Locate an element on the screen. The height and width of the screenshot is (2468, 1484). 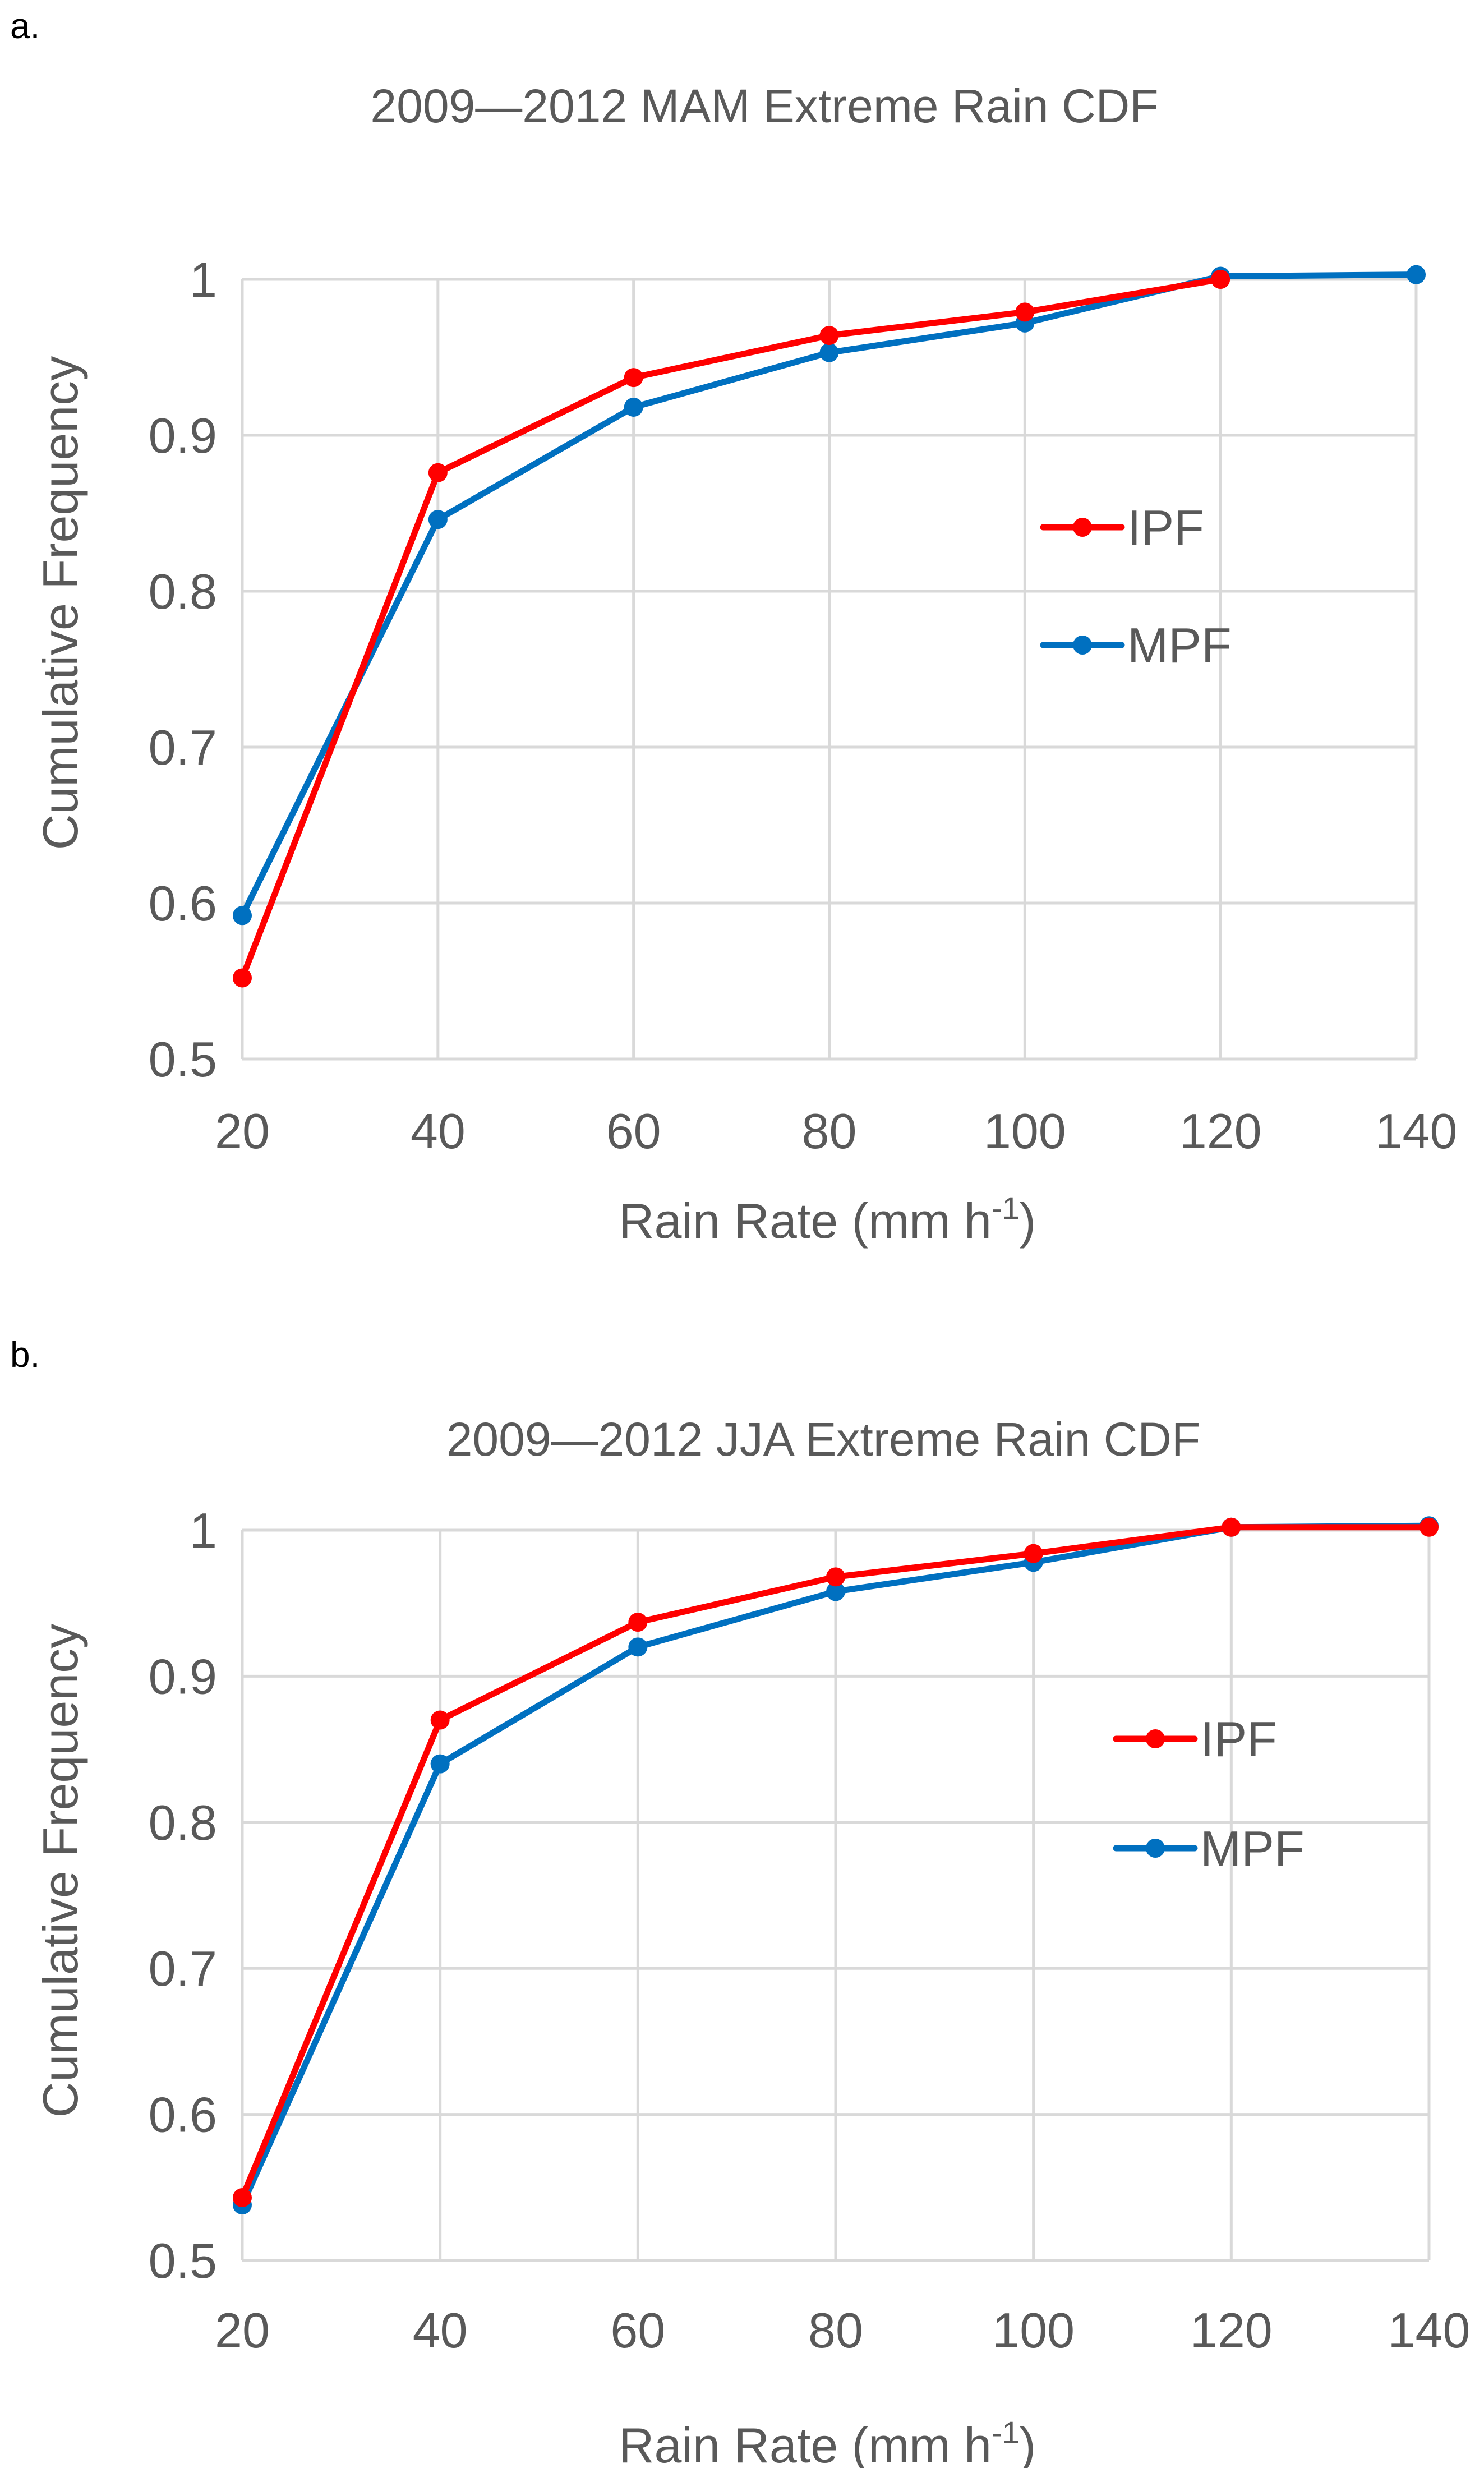
panel-label: a. is located at coordinates (25, 26).